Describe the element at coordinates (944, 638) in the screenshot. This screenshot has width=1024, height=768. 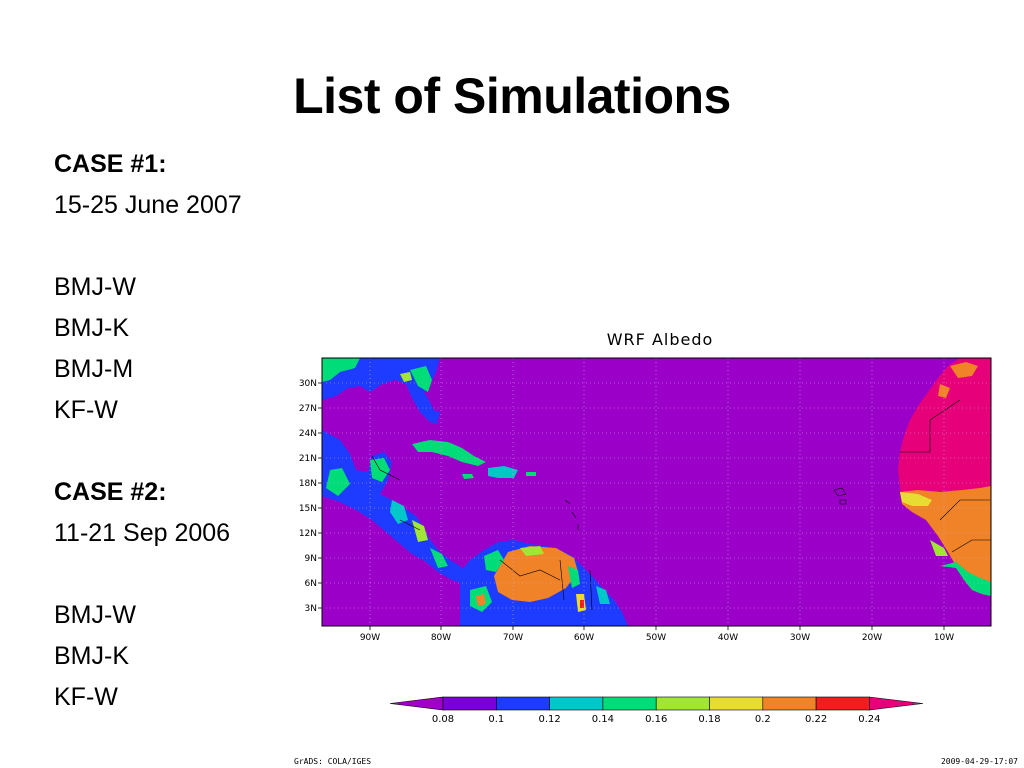
I see `lon-label: 10W` at that location.